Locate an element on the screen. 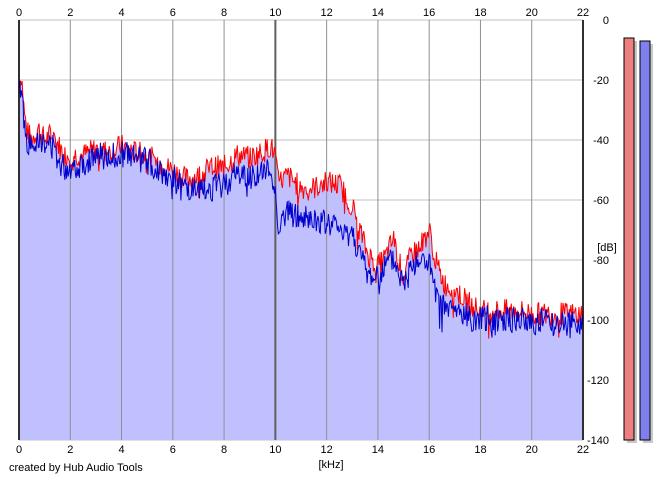 The width and height of the screenshot is (664, 481). y-tick-3: -60 is located at coordinates (601, 201).